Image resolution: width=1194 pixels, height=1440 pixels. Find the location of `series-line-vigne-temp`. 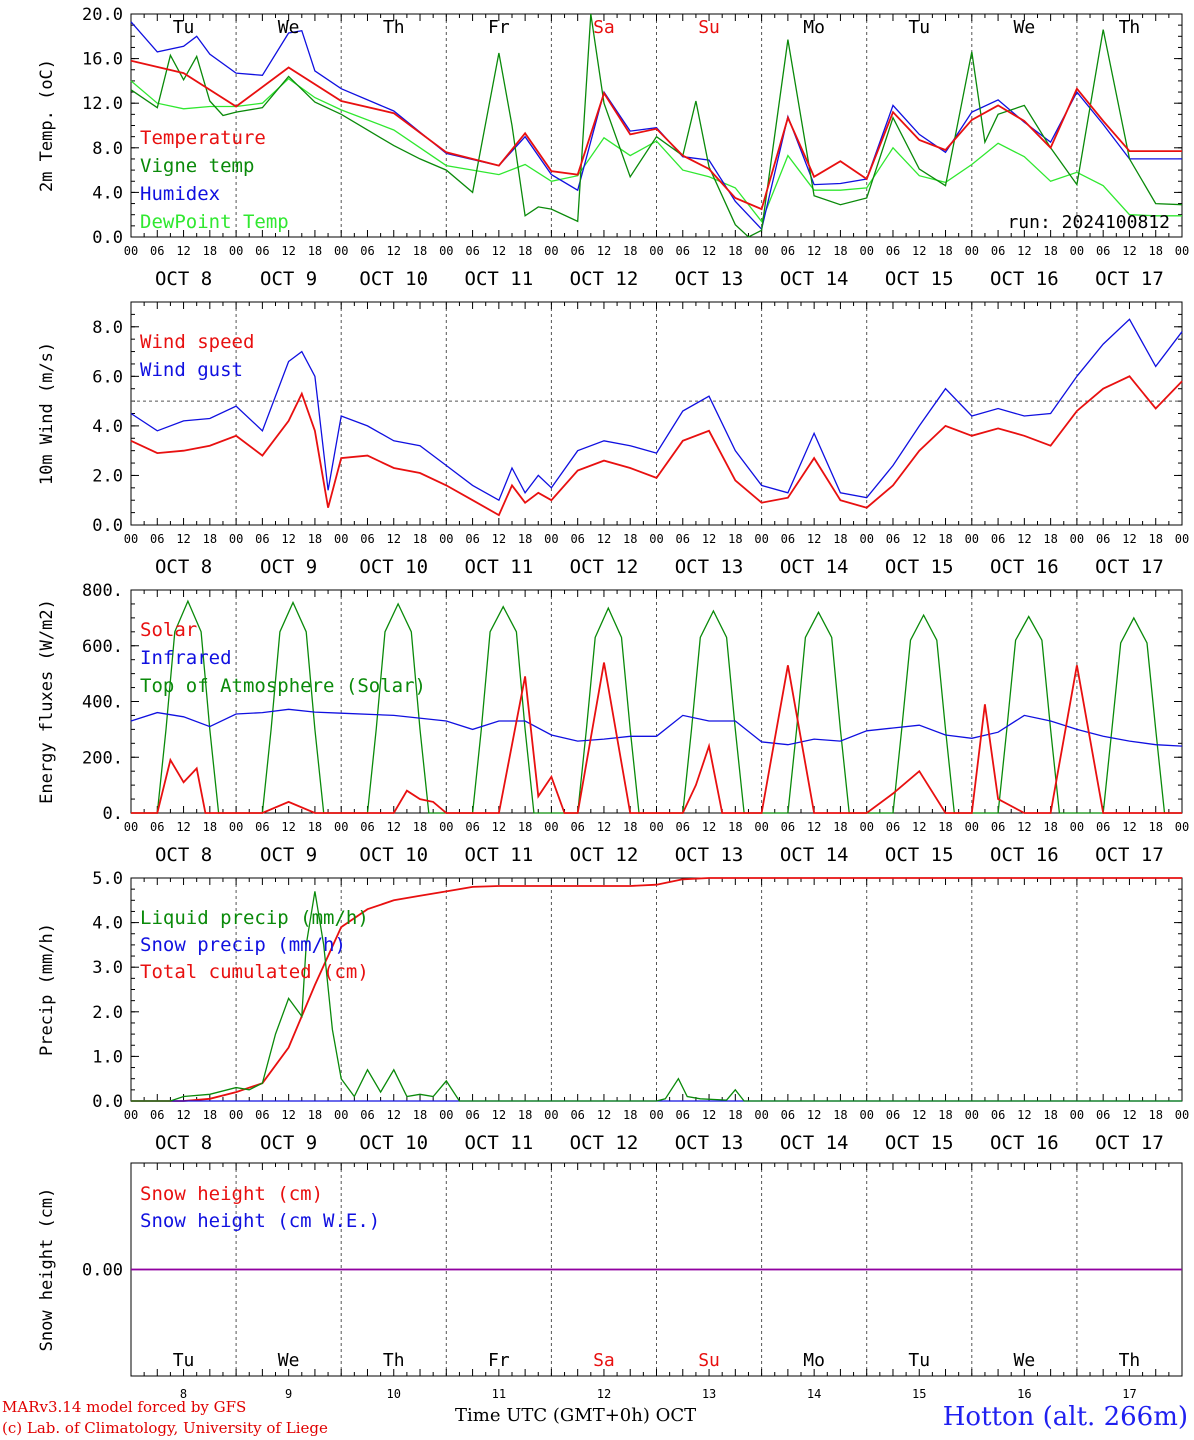

series-line-vigne-temp is located at coordinates (656, 125).